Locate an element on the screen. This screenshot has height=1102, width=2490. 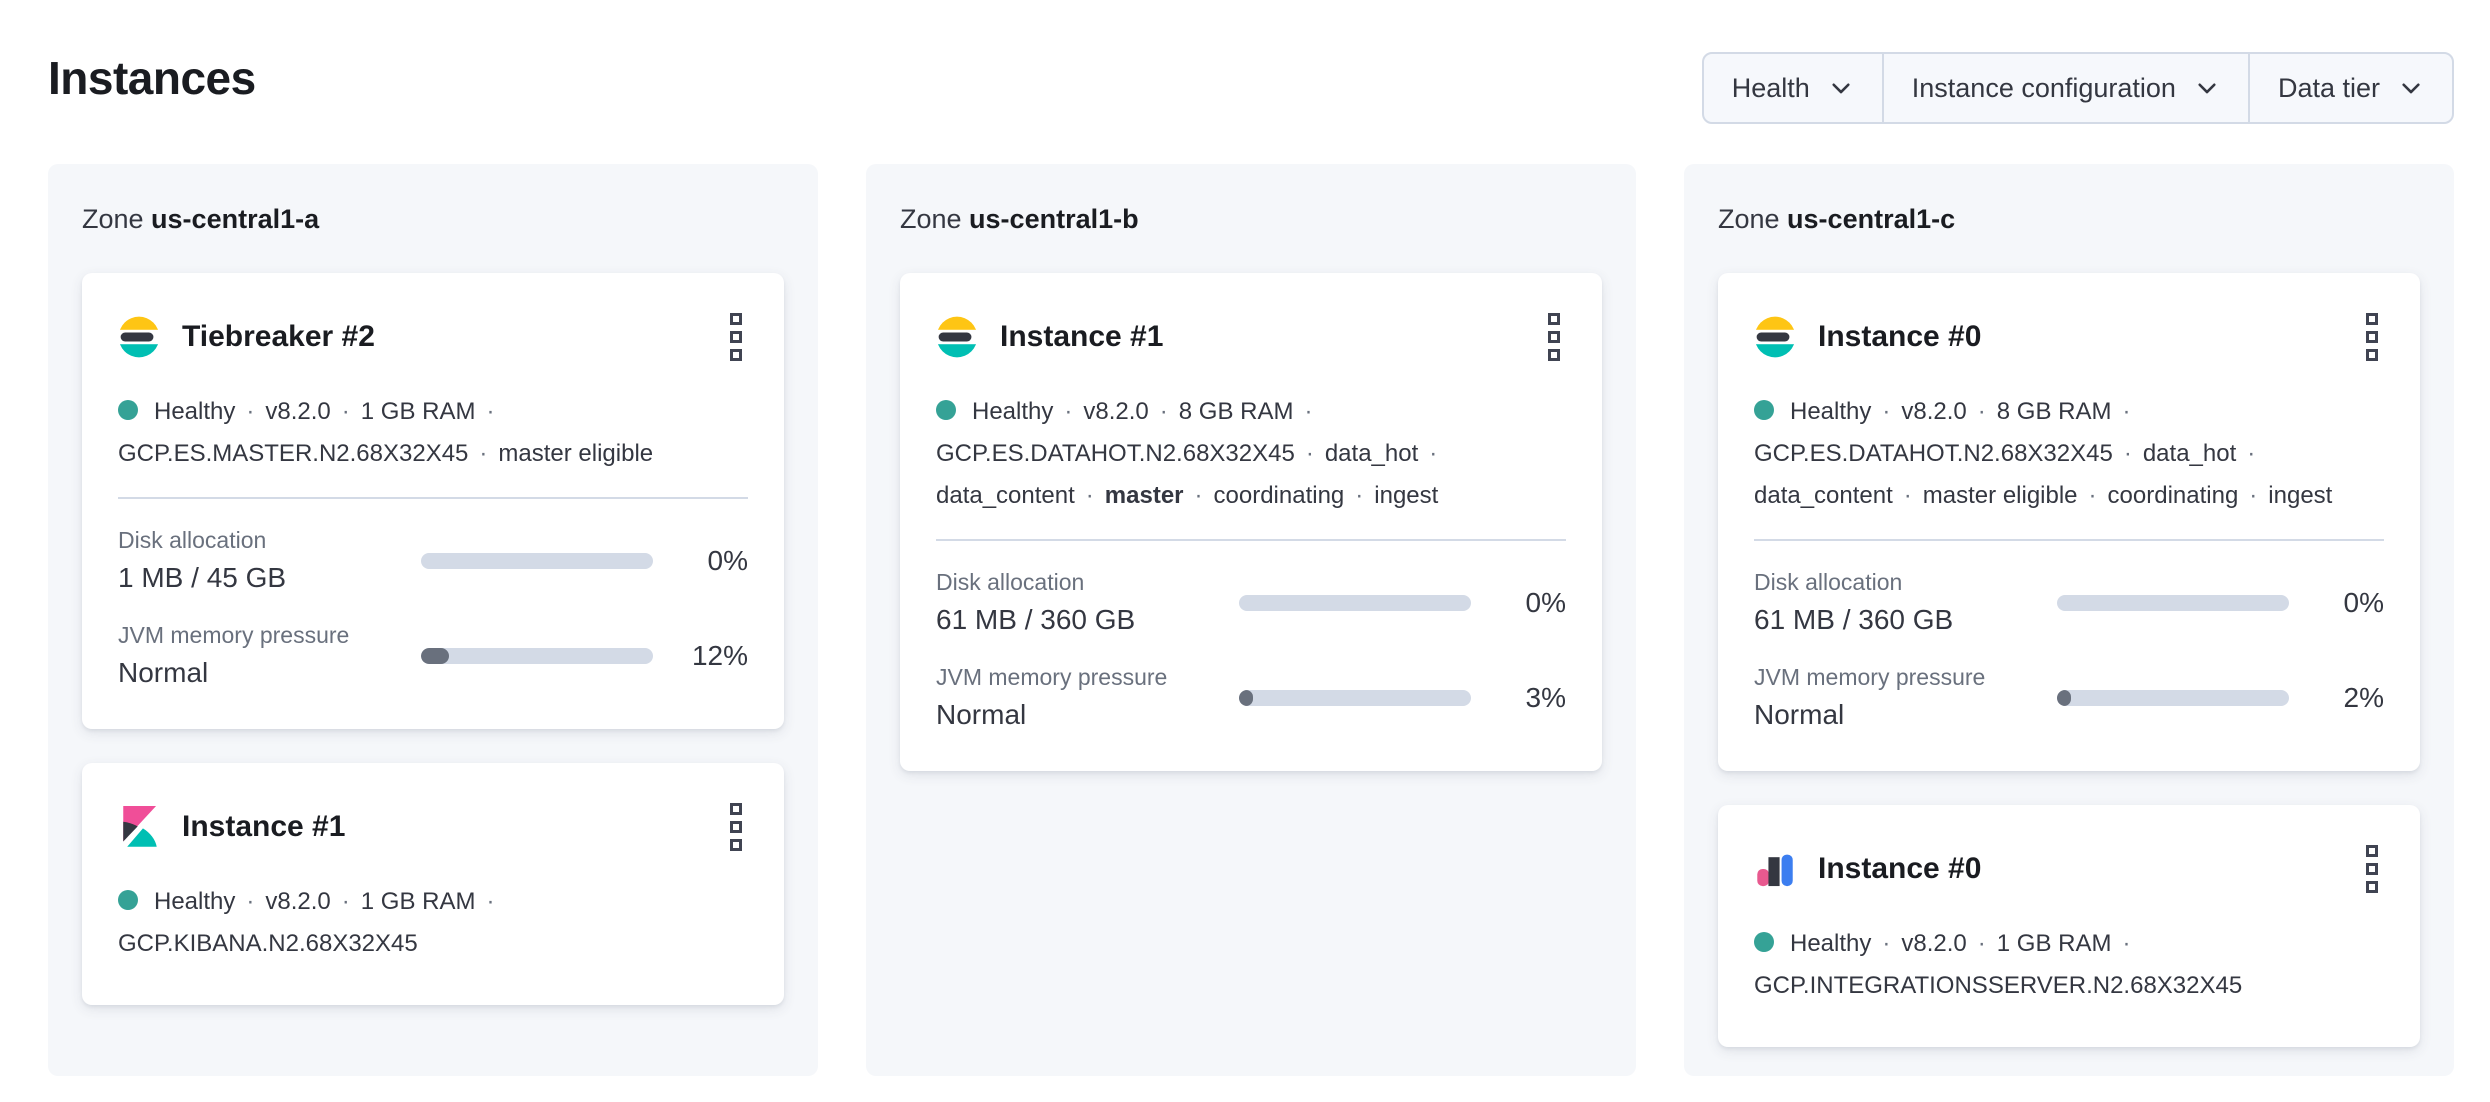
status-line: Healthy · v8.2.0 · 1 GB RAM · is located at coordinates (2069, 944).